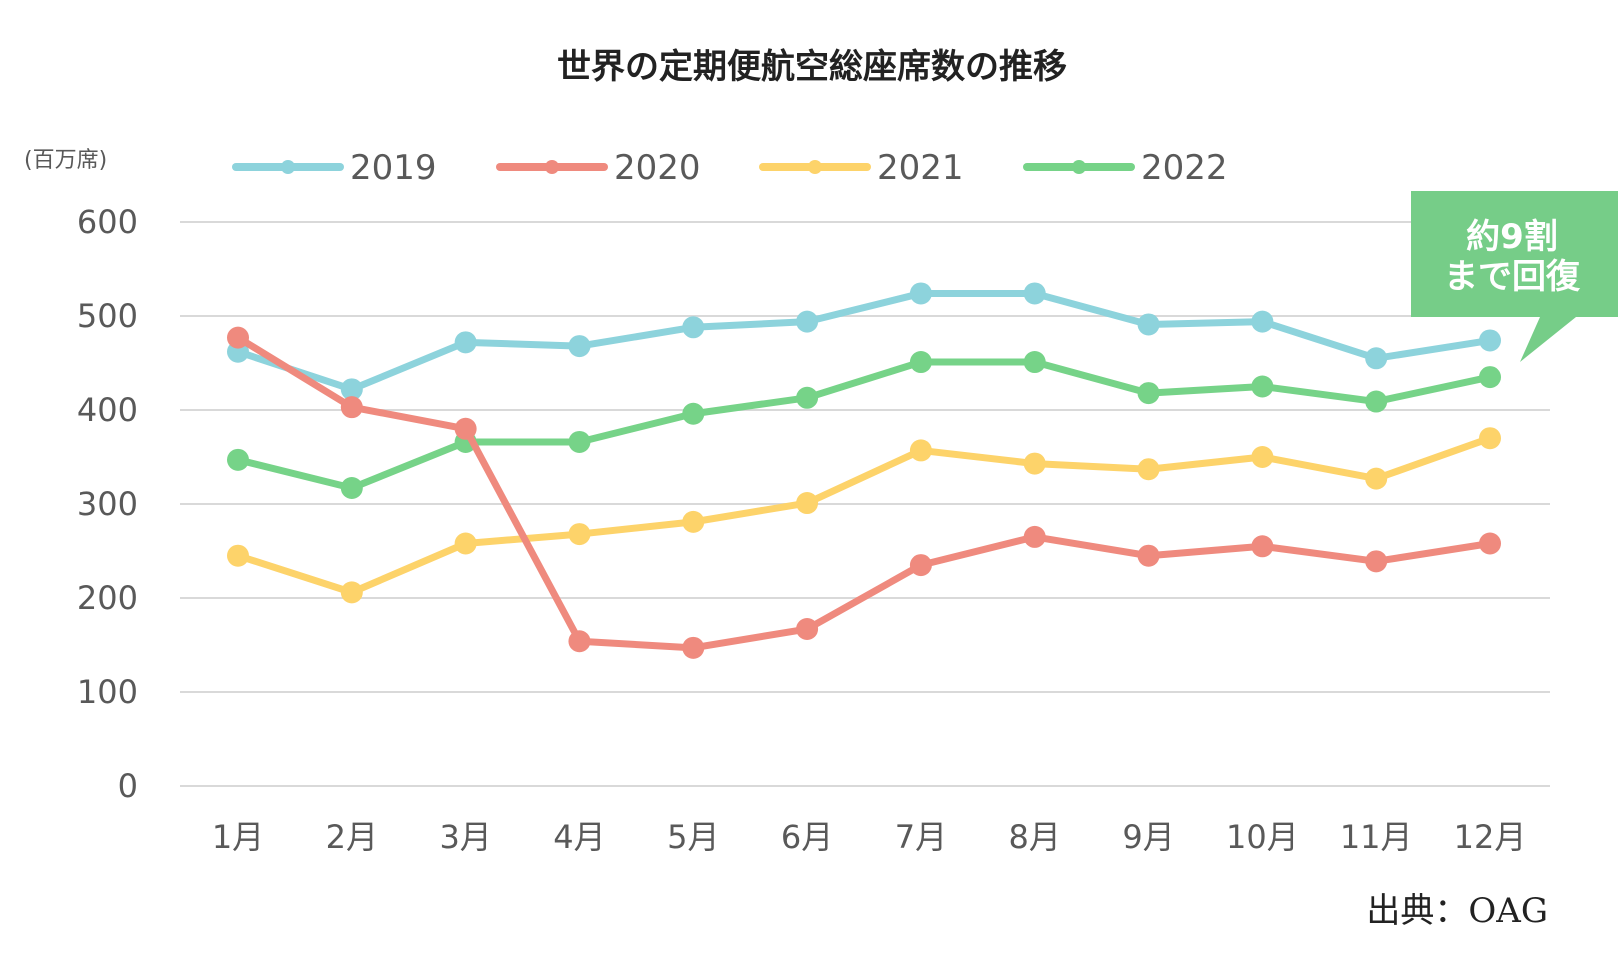 This screenshot has height=965, width=1618. I want to click on data-point-2022-8月, so click(1034, 362).